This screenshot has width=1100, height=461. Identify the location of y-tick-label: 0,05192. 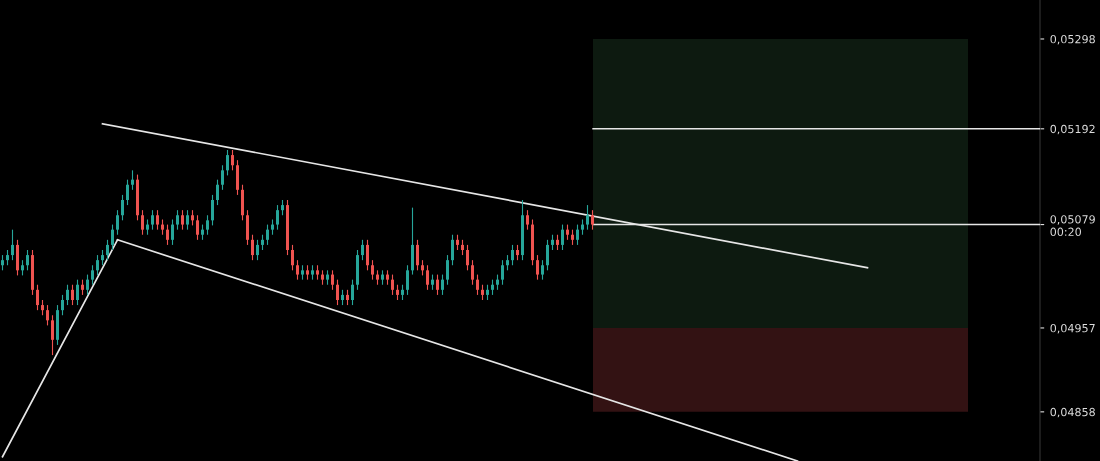
(1072, 129).